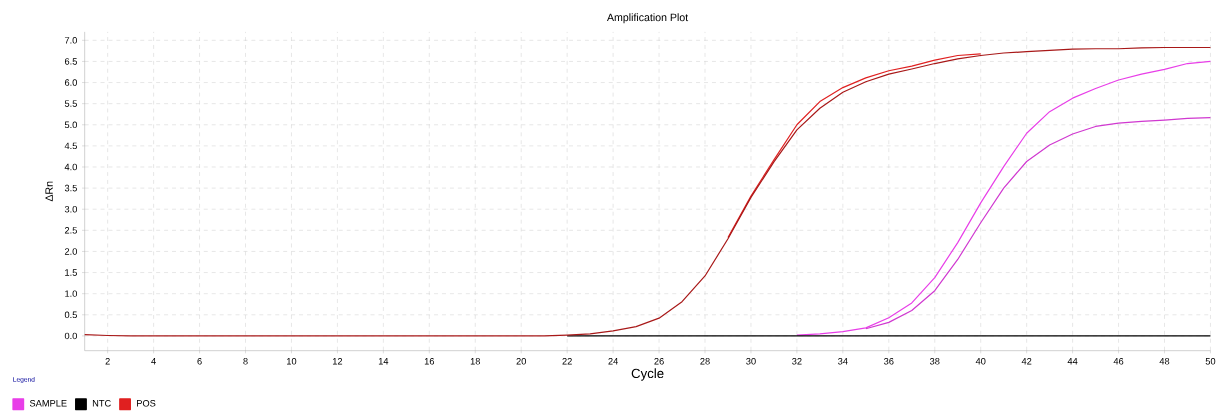 The image size is (1220, 414). I want to click on x-tick-label: 36, so click(889, 361).